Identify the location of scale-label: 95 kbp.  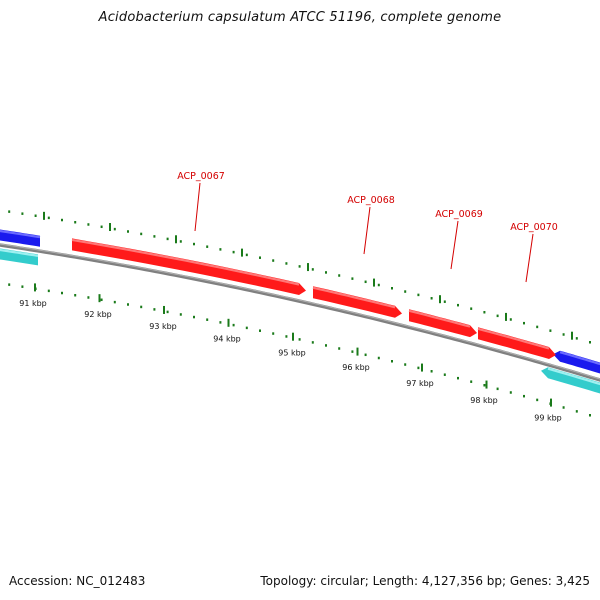
(292, 353).